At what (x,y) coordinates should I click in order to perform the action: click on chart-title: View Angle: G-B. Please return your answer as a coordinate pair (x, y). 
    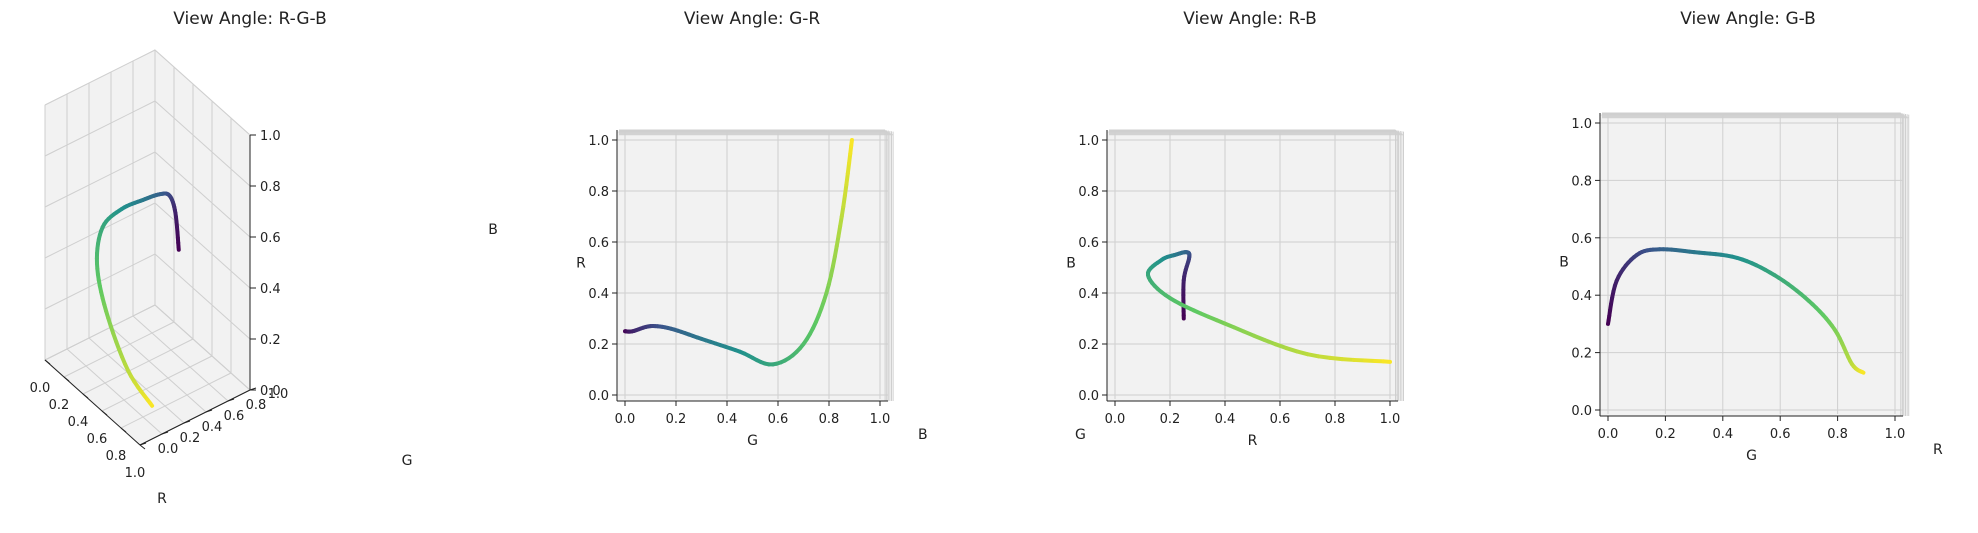
    Looking at the image, I should click on (1748, 19).